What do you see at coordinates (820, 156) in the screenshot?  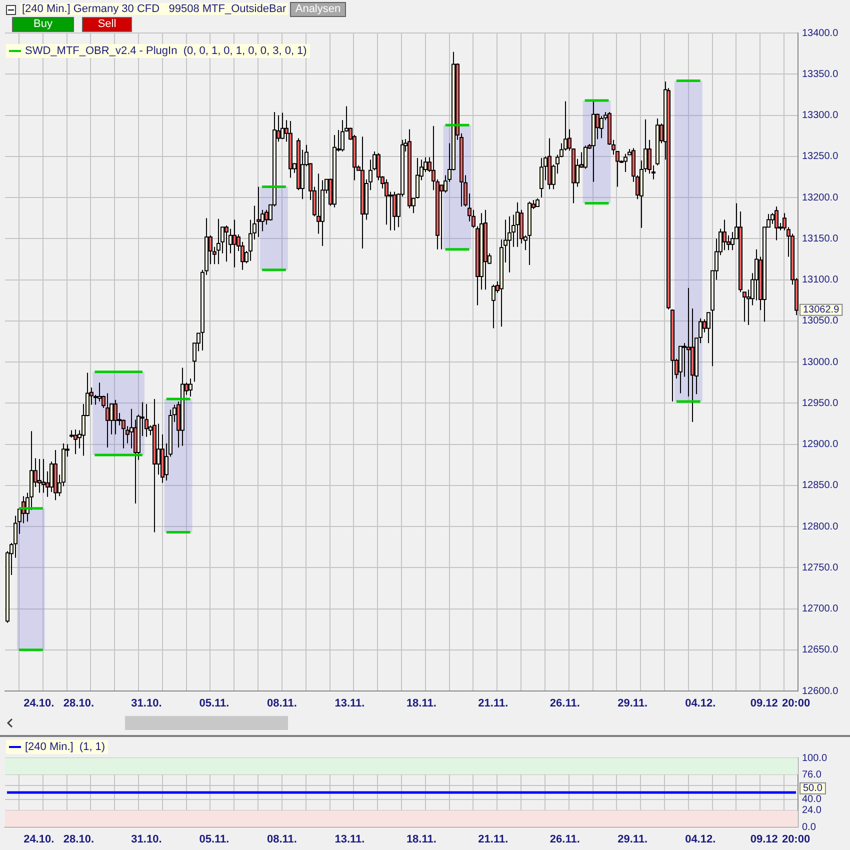 I see `y-tick-label: 13250.0` at bounding box center [820, 156].